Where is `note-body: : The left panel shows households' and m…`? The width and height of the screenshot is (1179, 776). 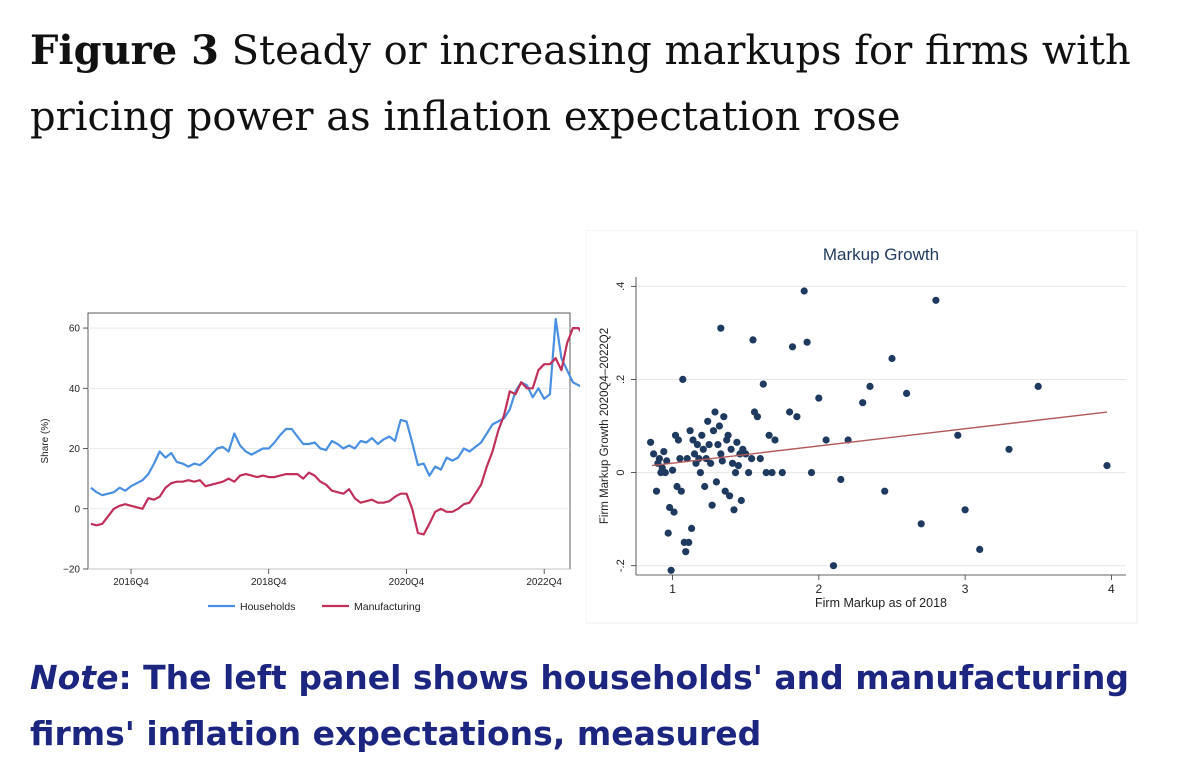
note-body: : The left panel shows households' and m… is located at coordinates (579, 705).